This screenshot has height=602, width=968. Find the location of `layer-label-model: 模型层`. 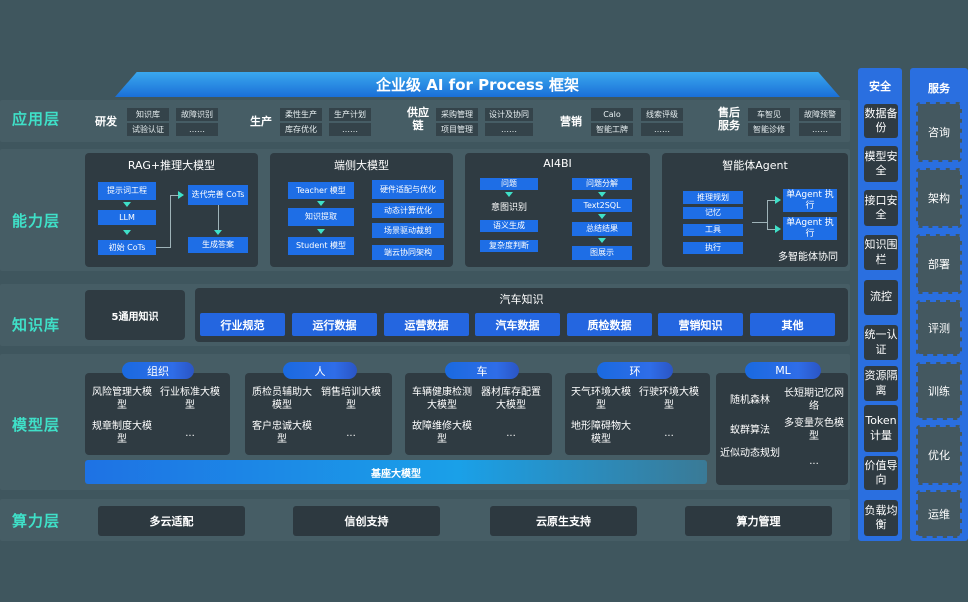

layer-label-model: 模型层 is located at coordinates (36, 425).